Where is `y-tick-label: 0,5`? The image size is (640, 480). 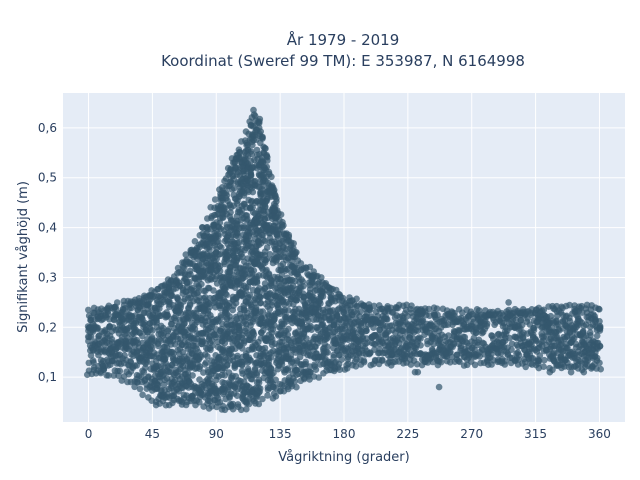
y-tick-label: 0,5 is located at coordinates (47, 178).